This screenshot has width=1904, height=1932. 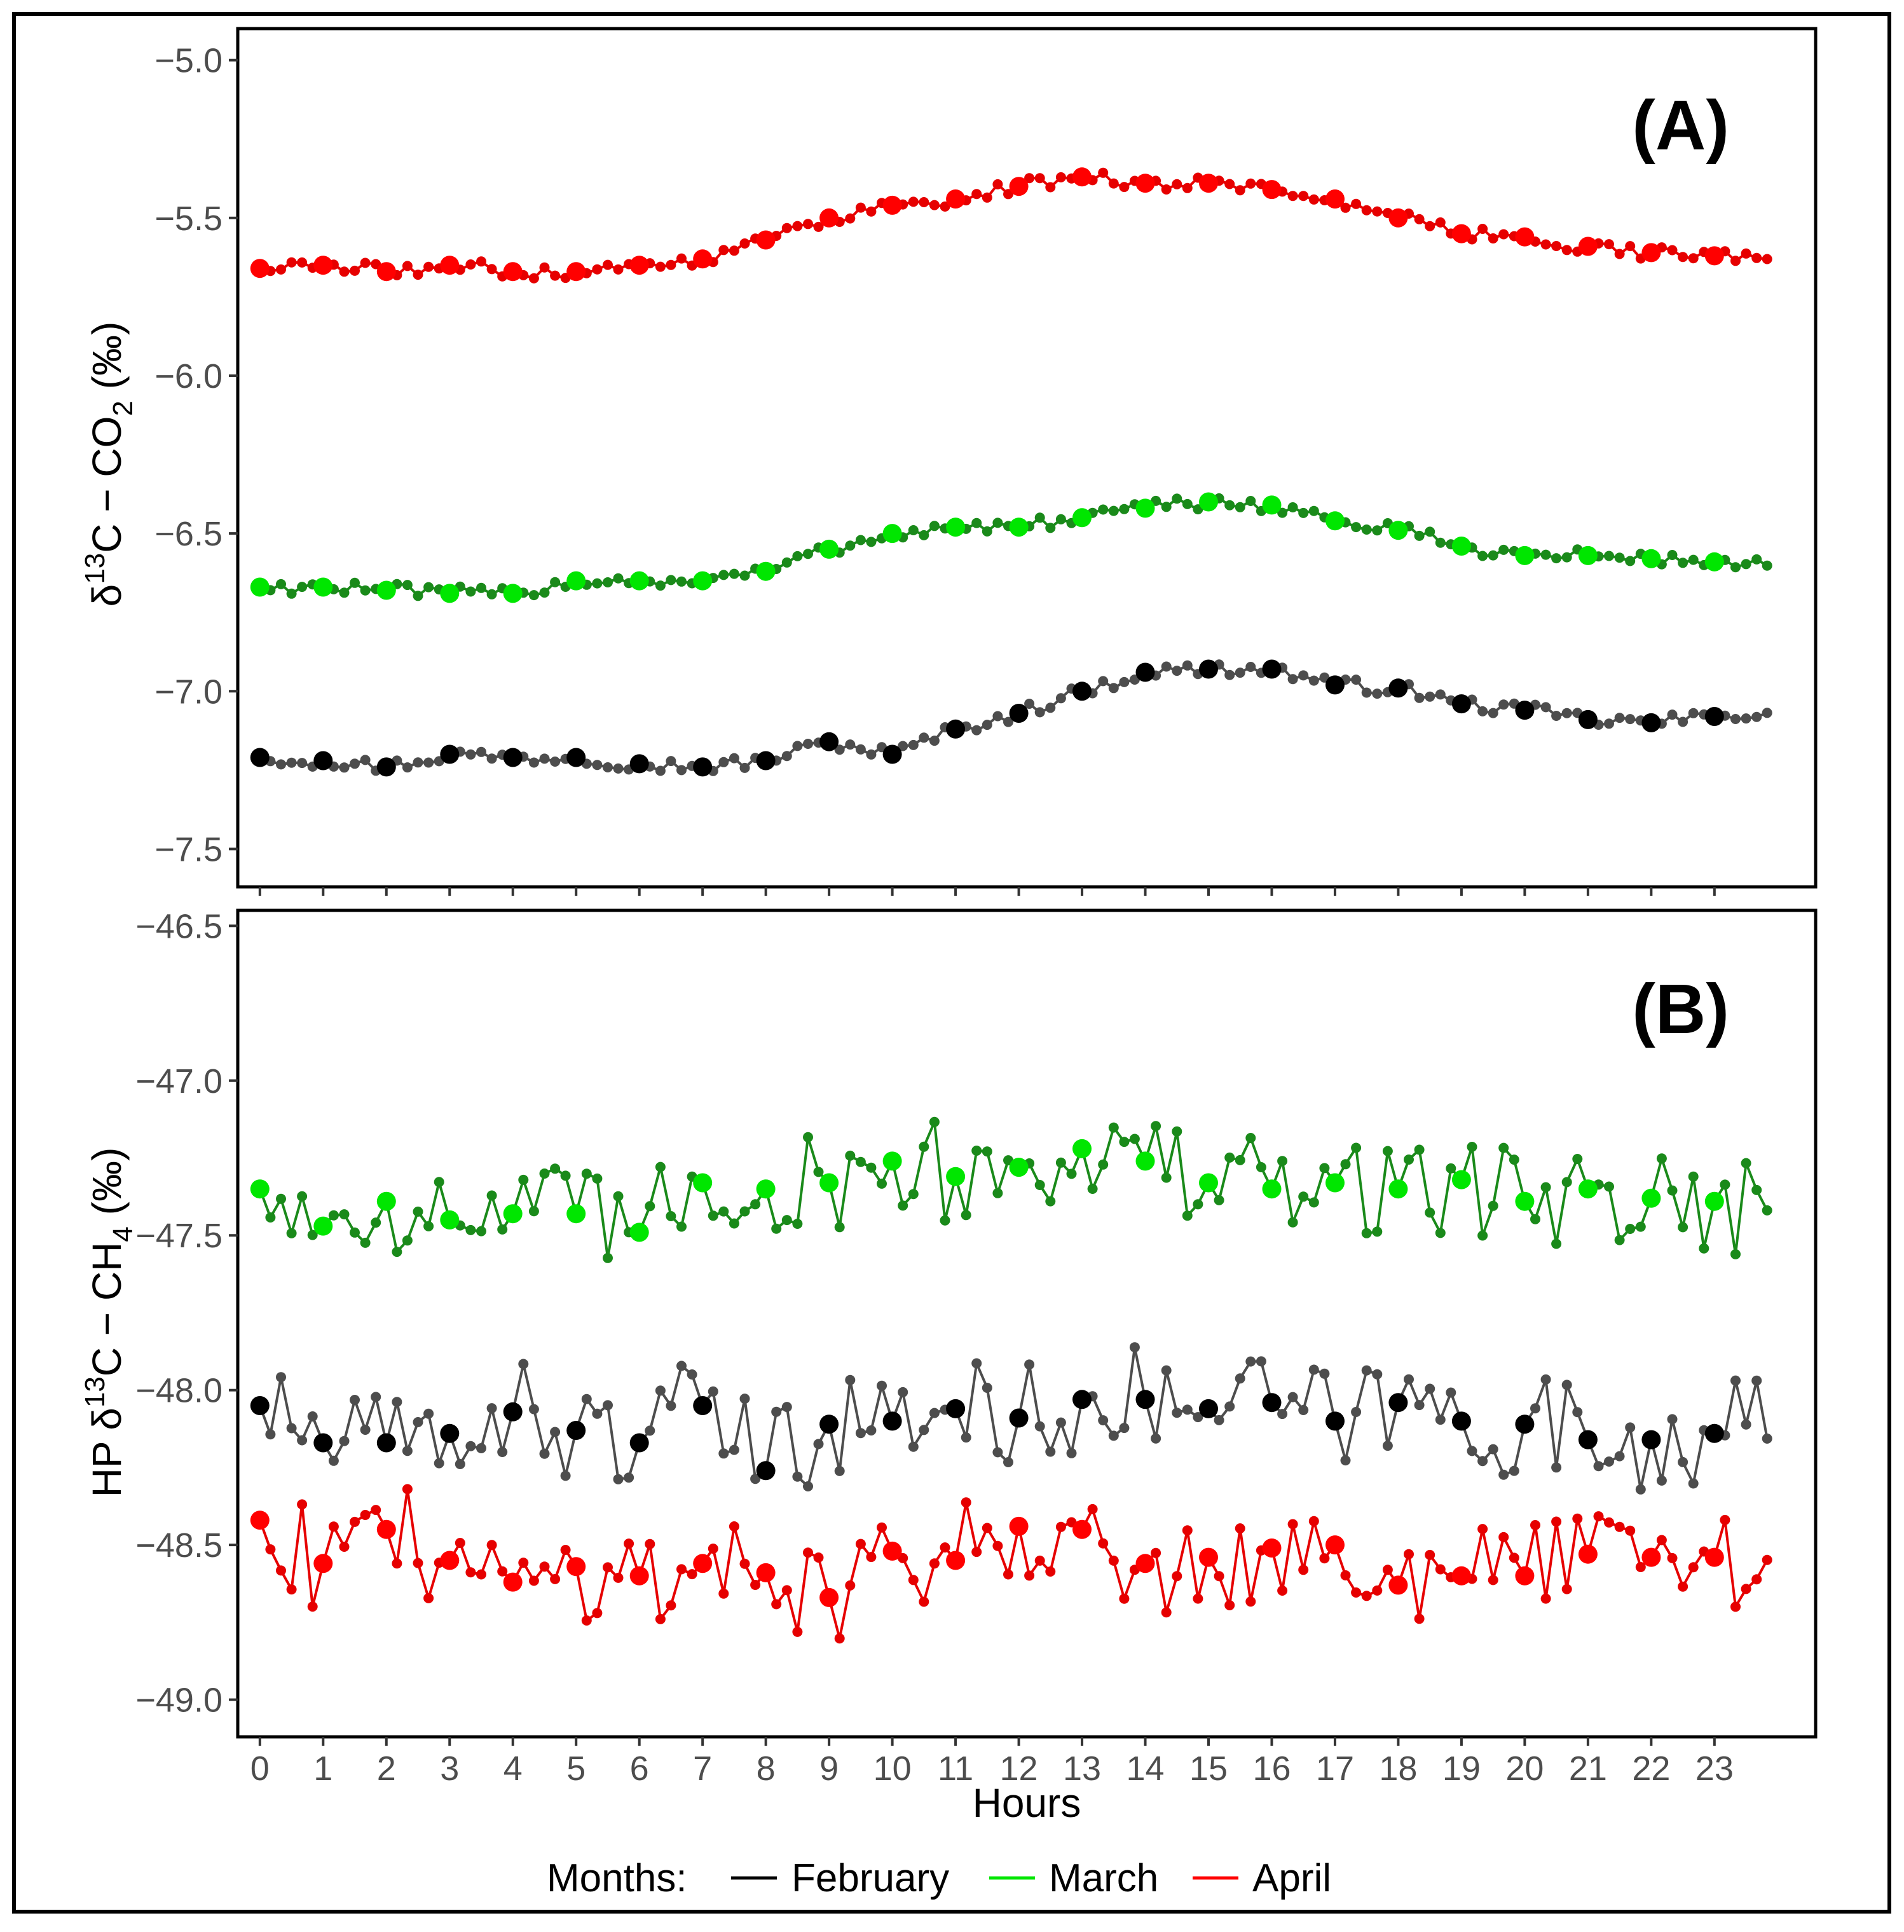 What do you see at coordinates (1461, 1769) in the screenshot?
I see `x-tick-label: 19` at bounding box center [1461, 1769].